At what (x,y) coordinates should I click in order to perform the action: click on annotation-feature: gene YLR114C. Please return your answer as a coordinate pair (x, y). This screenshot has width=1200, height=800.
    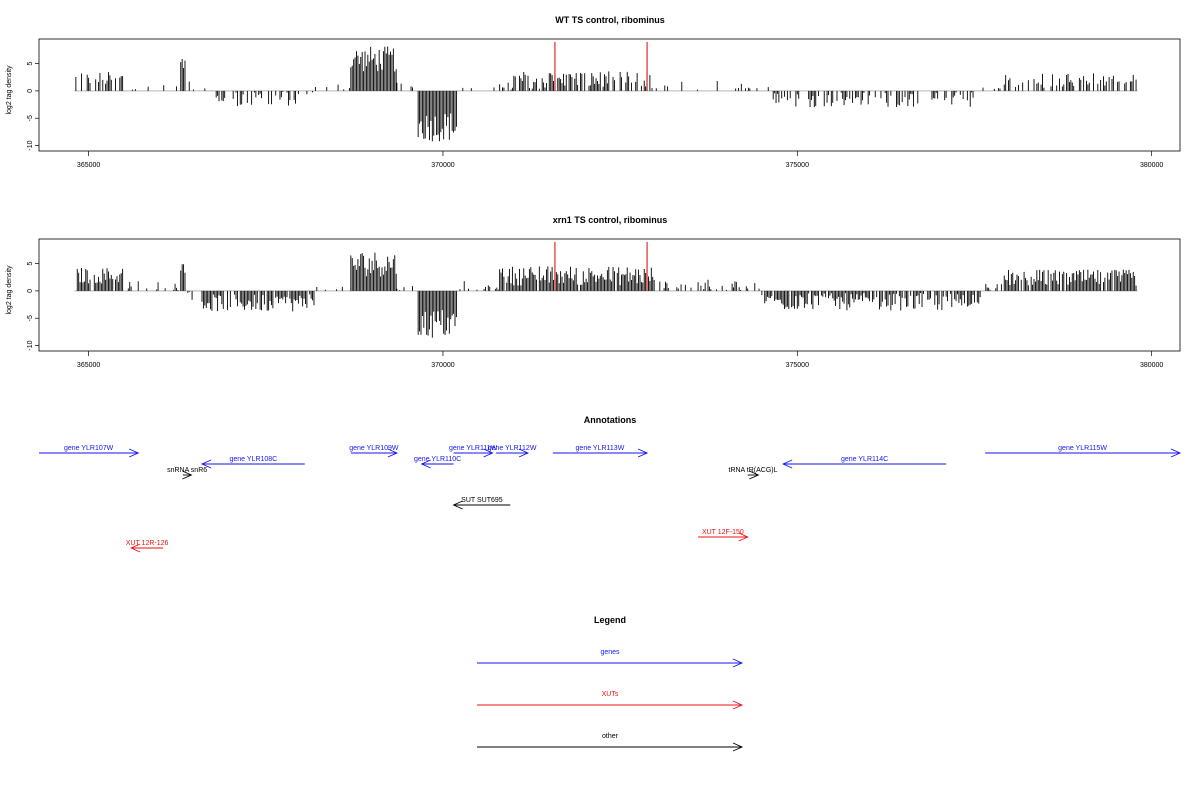
    Looking at the image, I should click on (864, 462).